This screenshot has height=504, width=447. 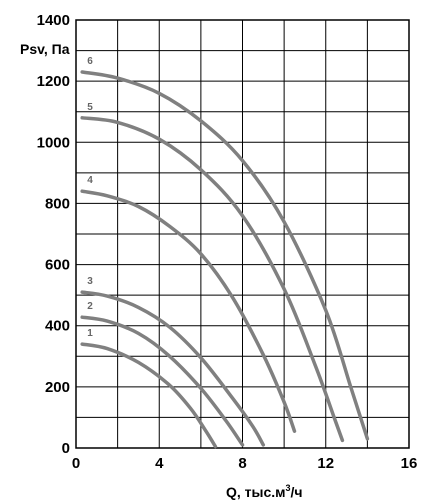 What do you see at coordinates (90, 306) in the screenshot?
I see `series-label-2: 2` at bounding box center [90, 306].